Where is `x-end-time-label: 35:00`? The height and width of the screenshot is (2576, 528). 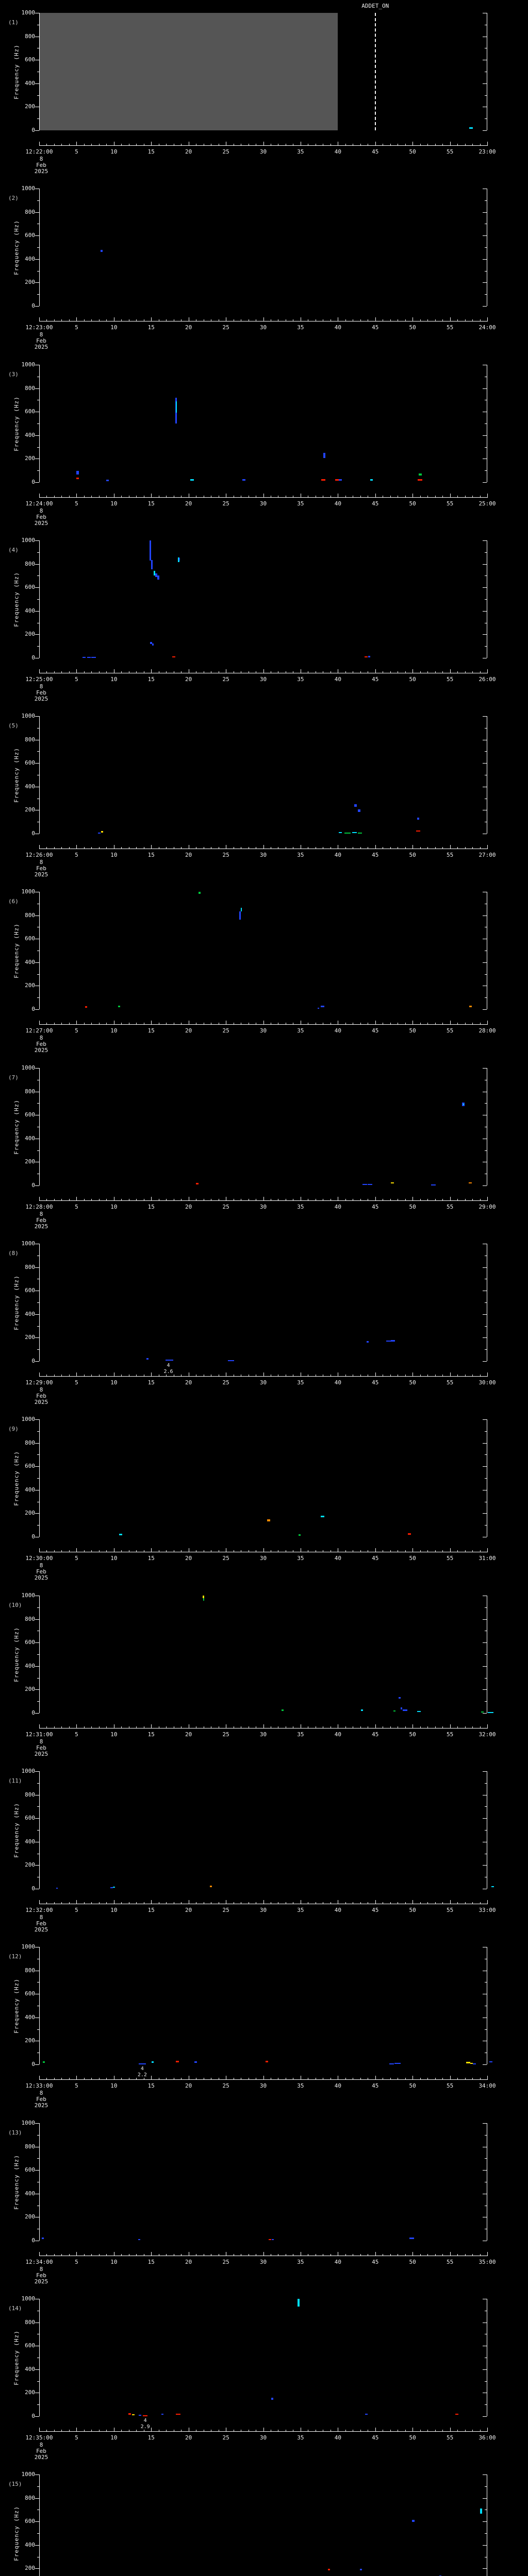 x-end-time-label: 35:00 is located at coordinates (487, 2262).